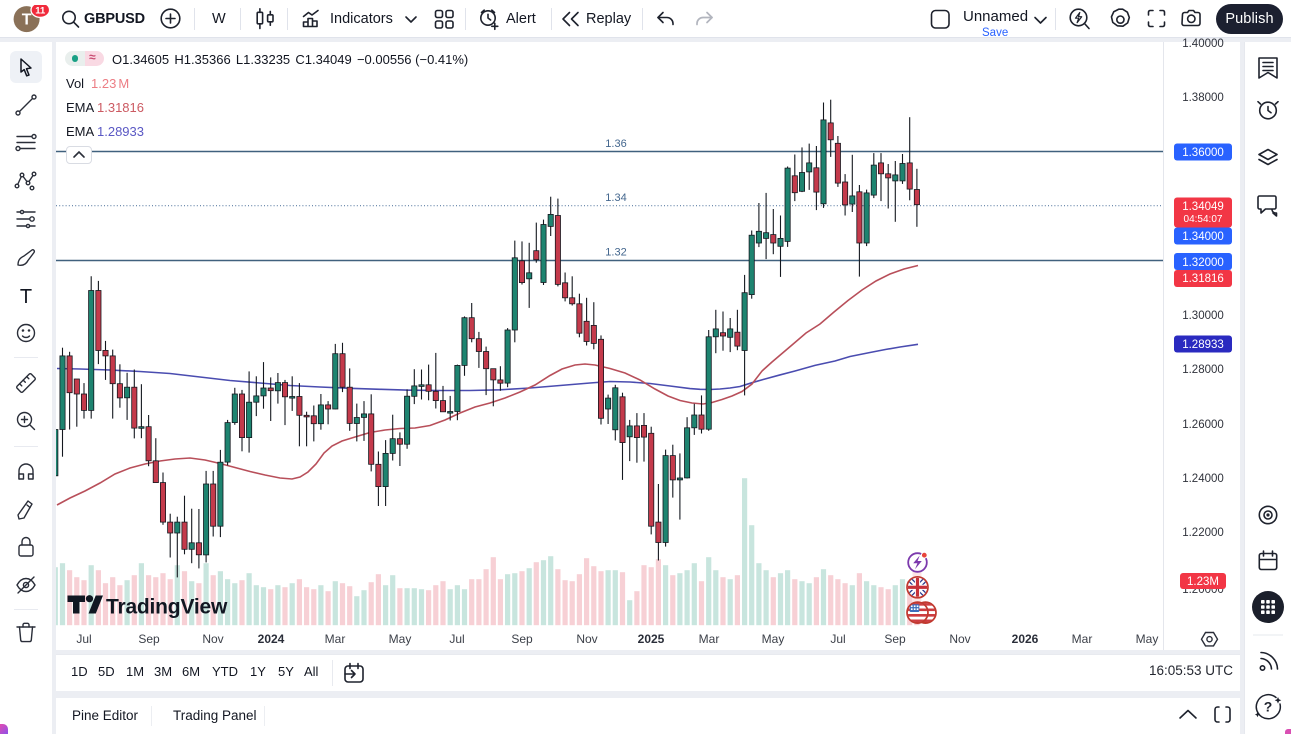 The image size is (1291, 734). I want to click on svg-text: 1.28933, so click(1203, 345).